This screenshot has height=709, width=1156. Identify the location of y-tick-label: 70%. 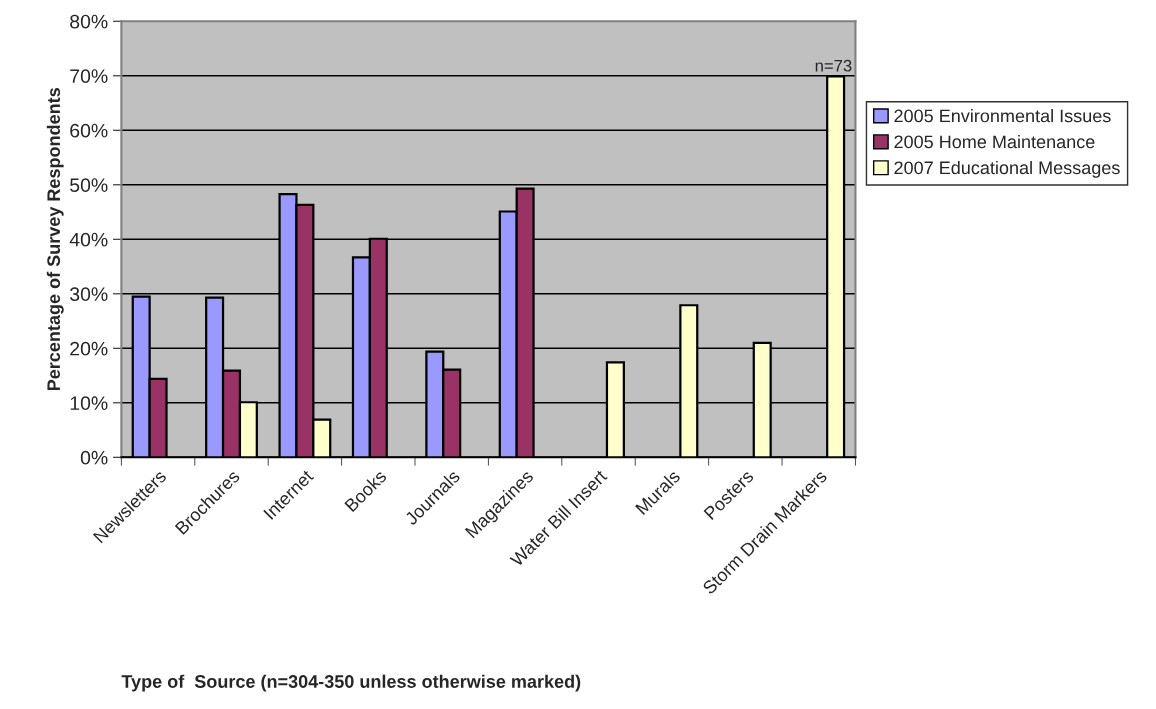
(89, 76).